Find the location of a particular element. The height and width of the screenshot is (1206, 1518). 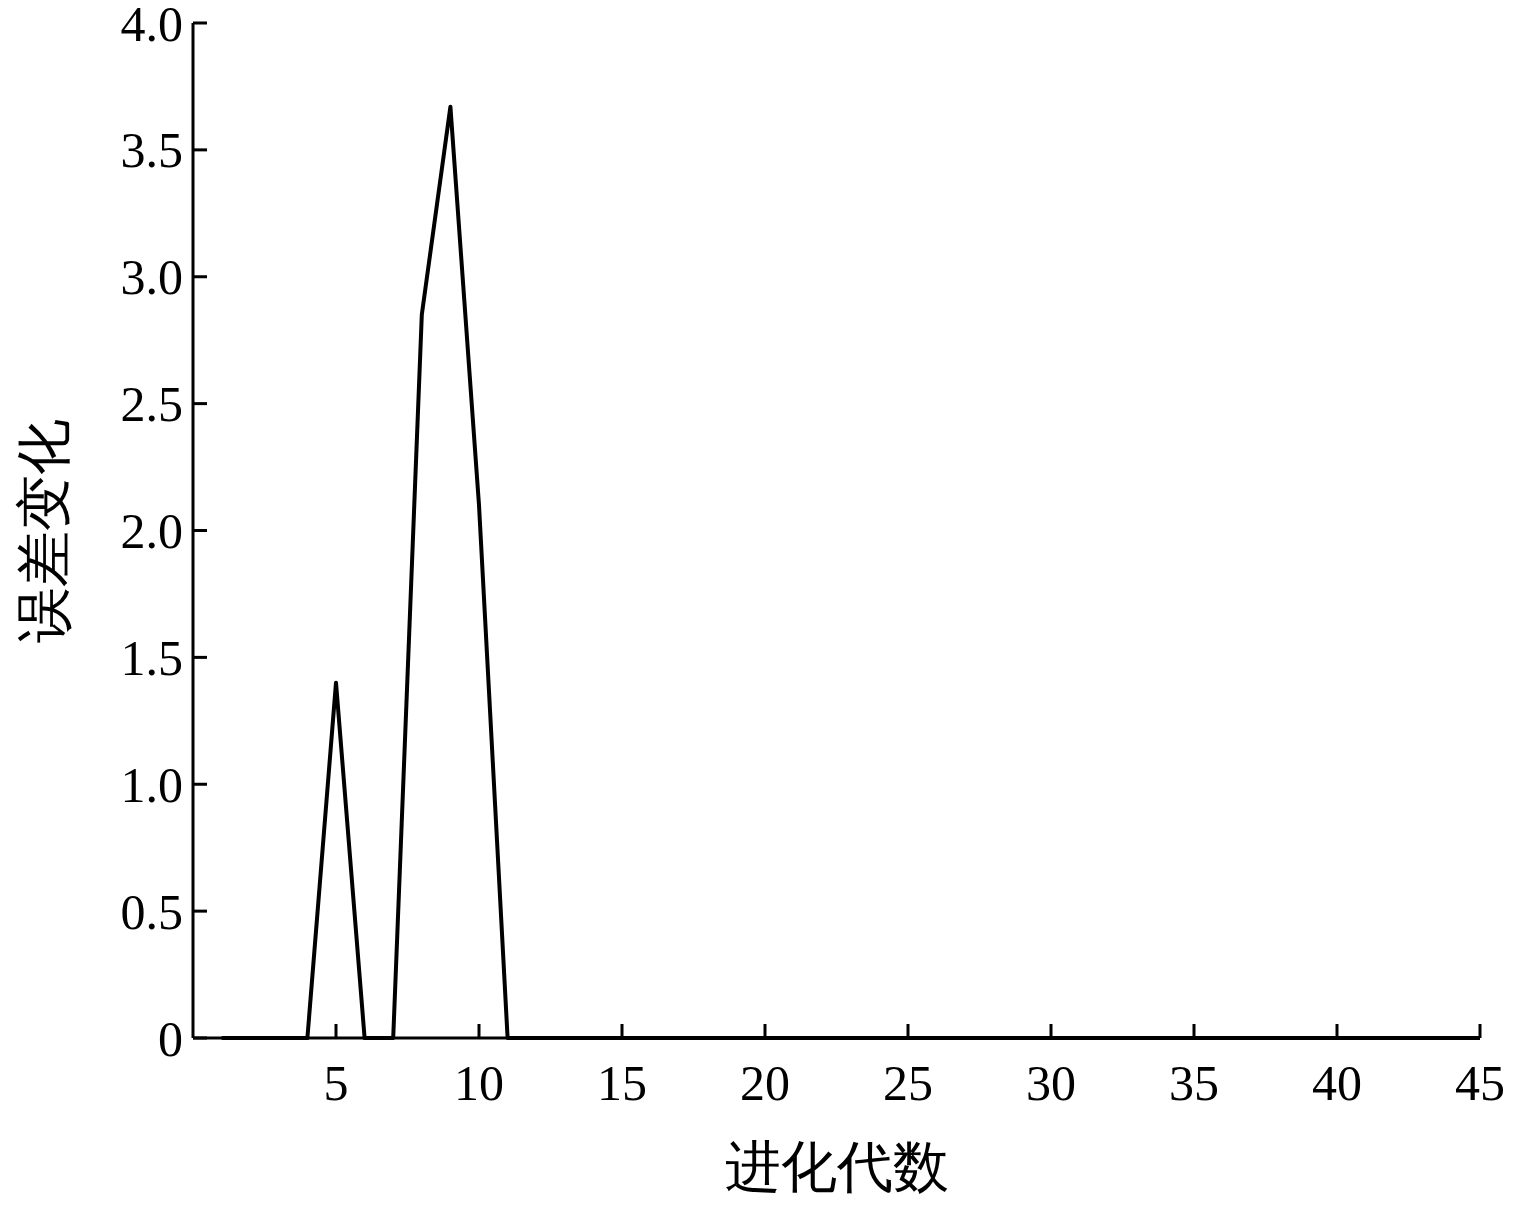

x-tick-label: 45 is located at coordinates (1480, 1083).